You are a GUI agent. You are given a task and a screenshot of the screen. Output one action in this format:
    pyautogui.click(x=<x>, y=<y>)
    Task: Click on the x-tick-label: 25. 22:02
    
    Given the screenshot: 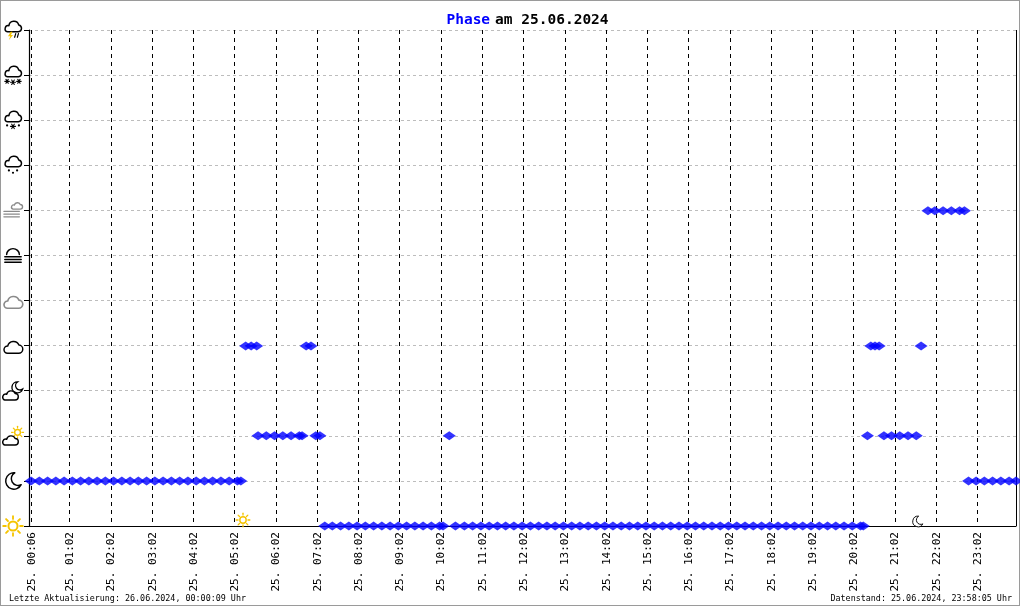 What is the action you would take?
    pyautogui.click(x=936, y=562)
    